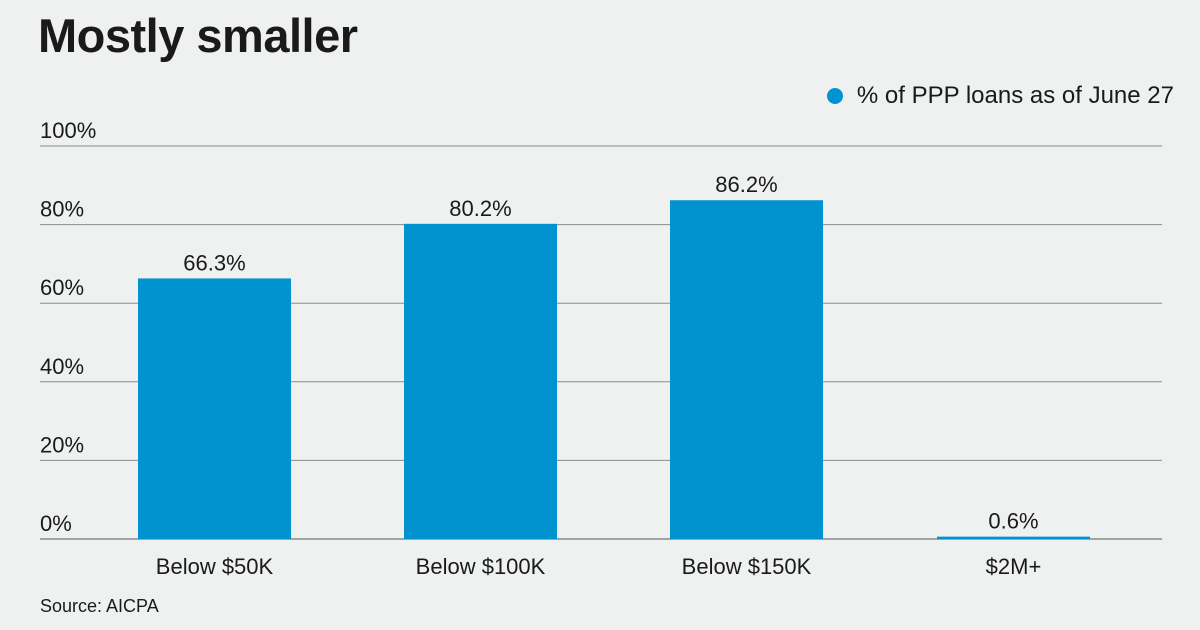  What do you see at coordinates (198, 35) in the screenshot?
I see `chart-title: Mostly smaller` at bounding box center [198, 35].